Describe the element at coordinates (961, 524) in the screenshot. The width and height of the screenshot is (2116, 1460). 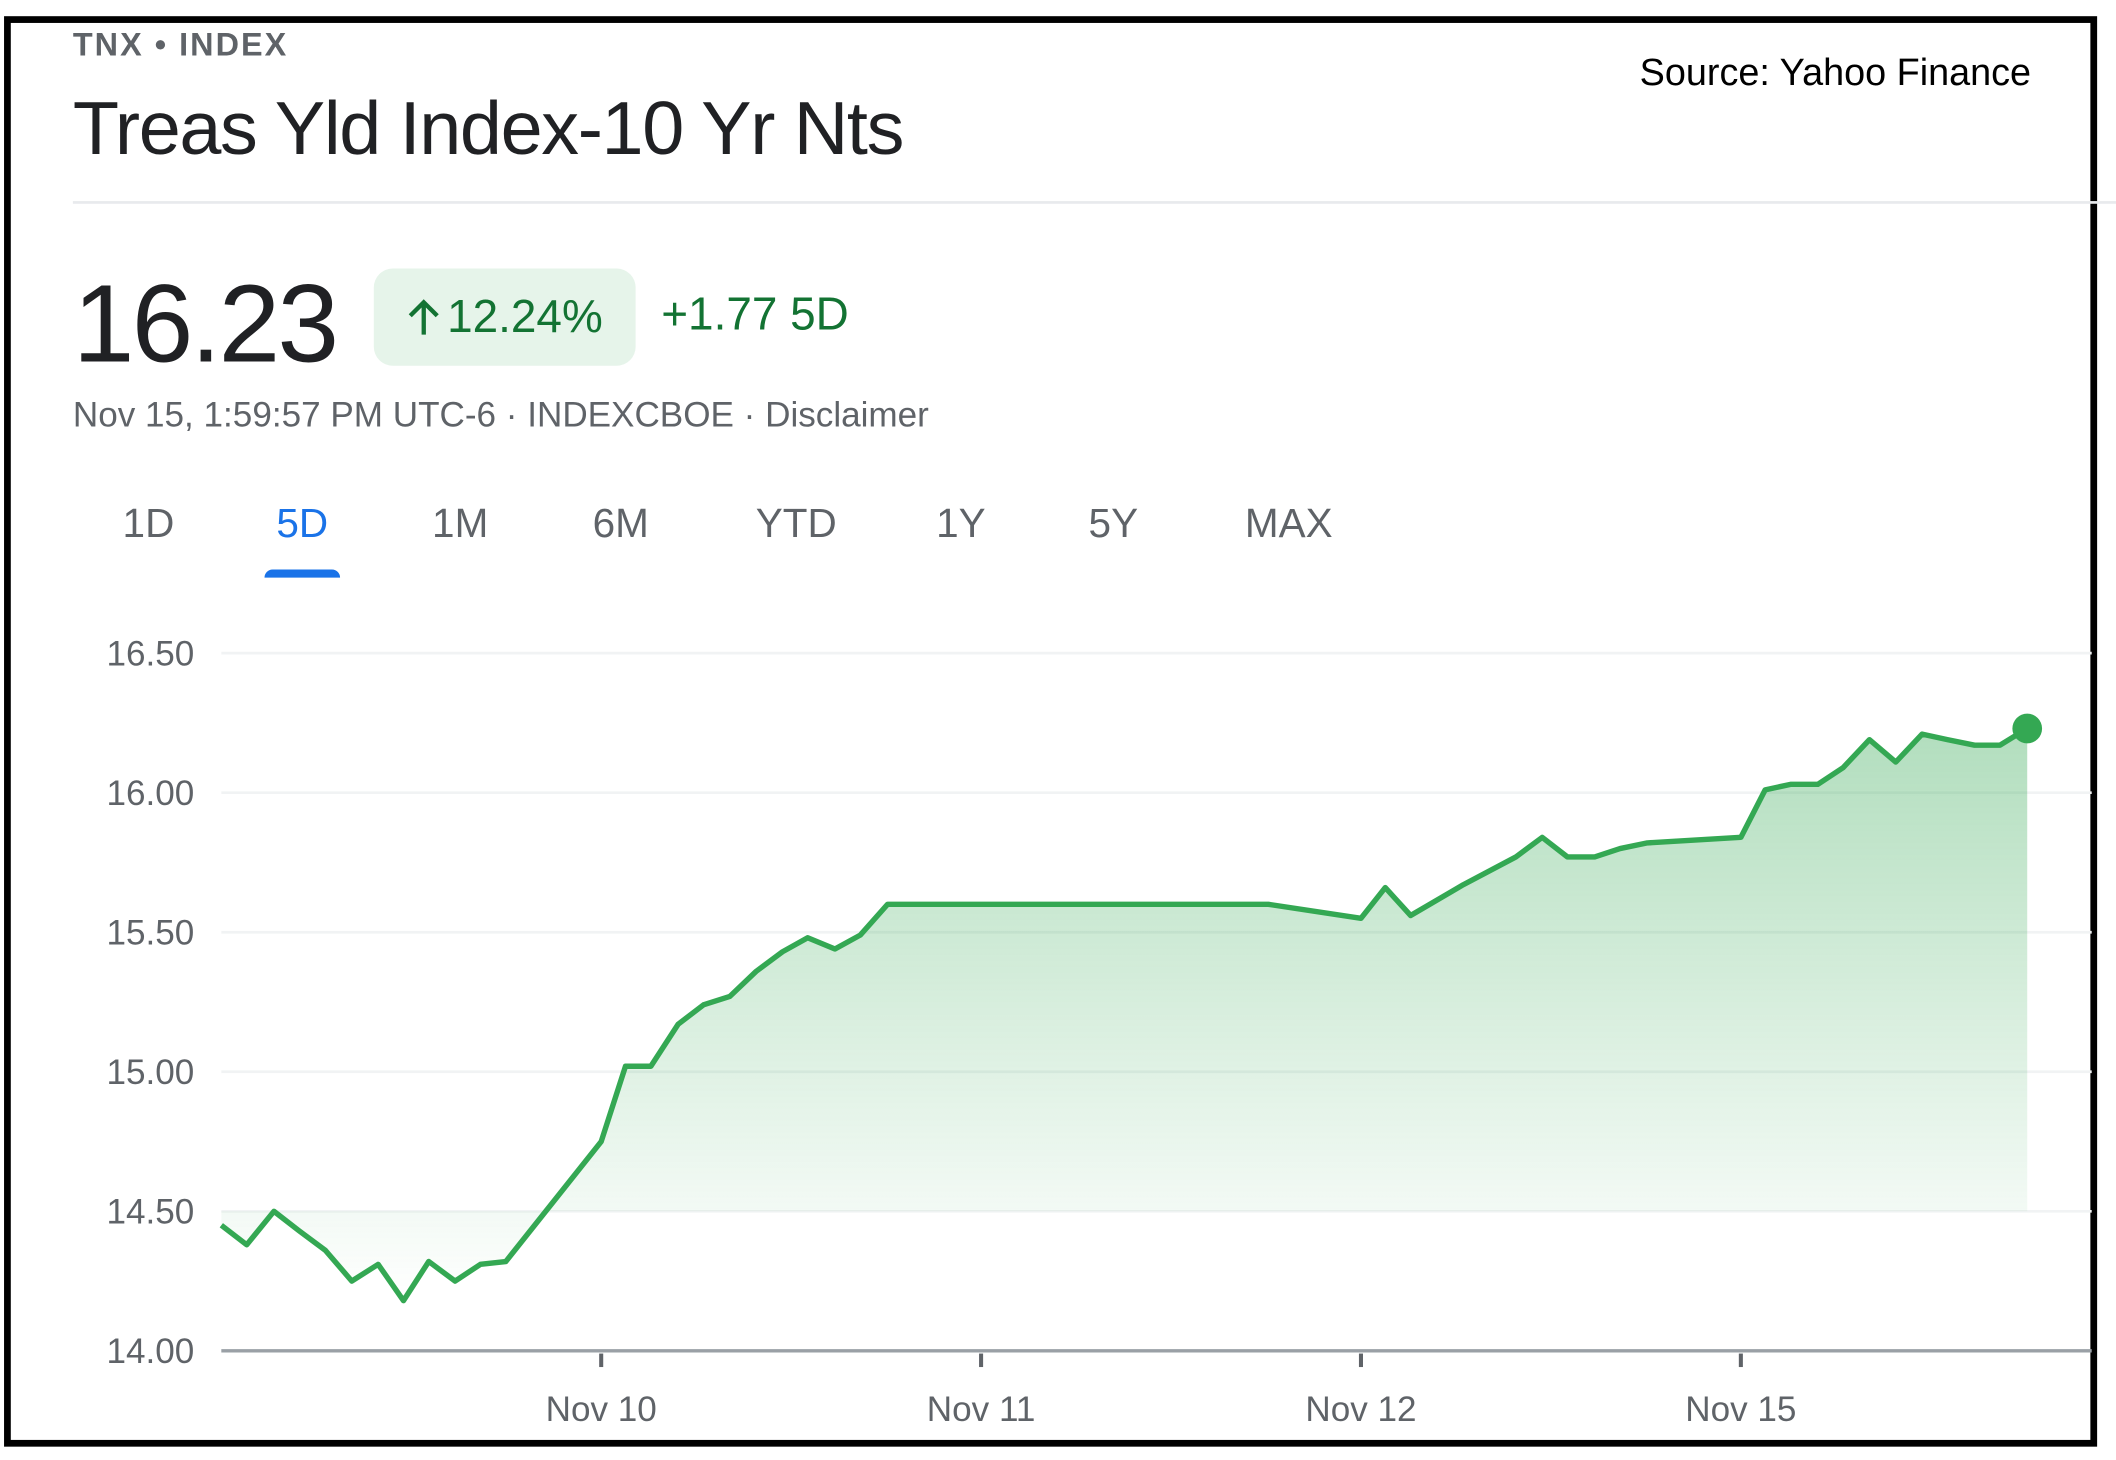
I see `tab-1y: 1Y` at that location.